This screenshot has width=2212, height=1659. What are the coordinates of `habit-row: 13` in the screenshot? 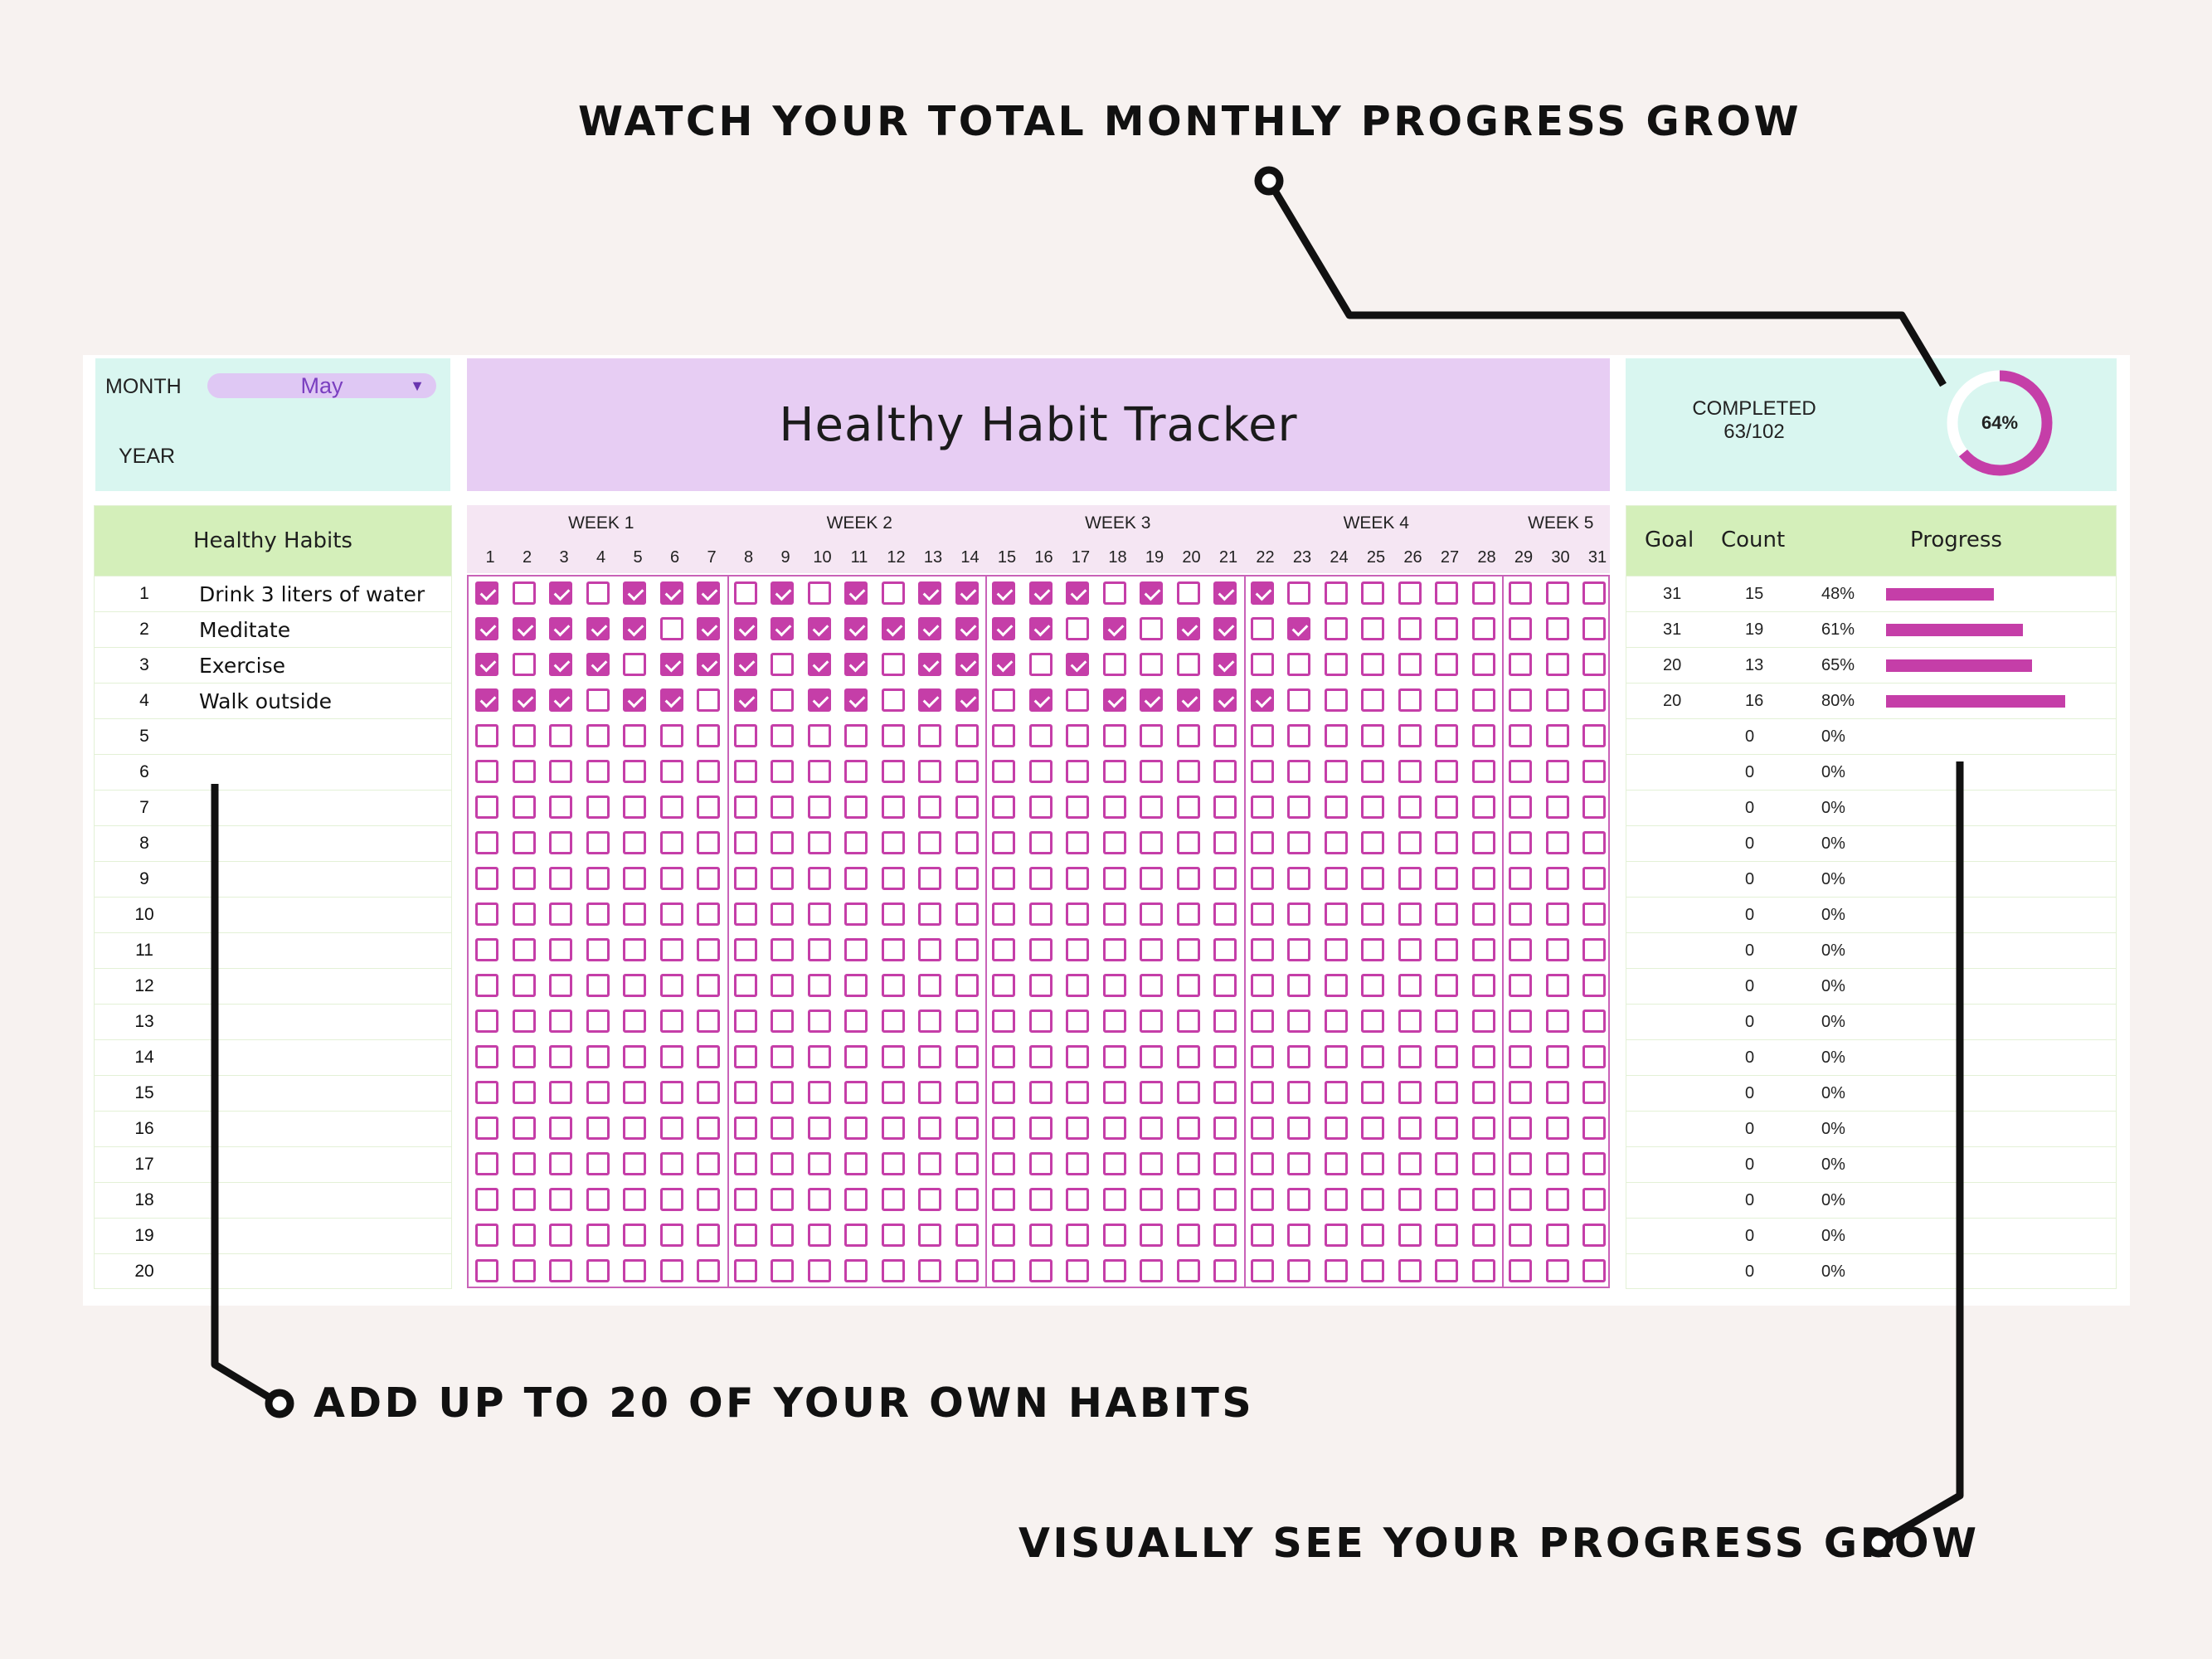 It's located at (273, 1022).